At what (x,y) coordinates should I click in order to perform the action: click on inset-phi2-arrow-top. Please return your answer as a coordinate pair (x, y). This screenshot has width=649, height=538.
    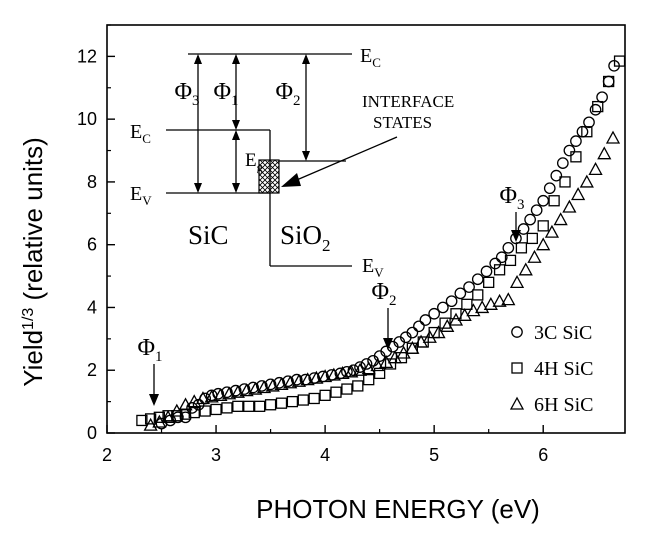
    Looking at the image, I should click on (306, 59).